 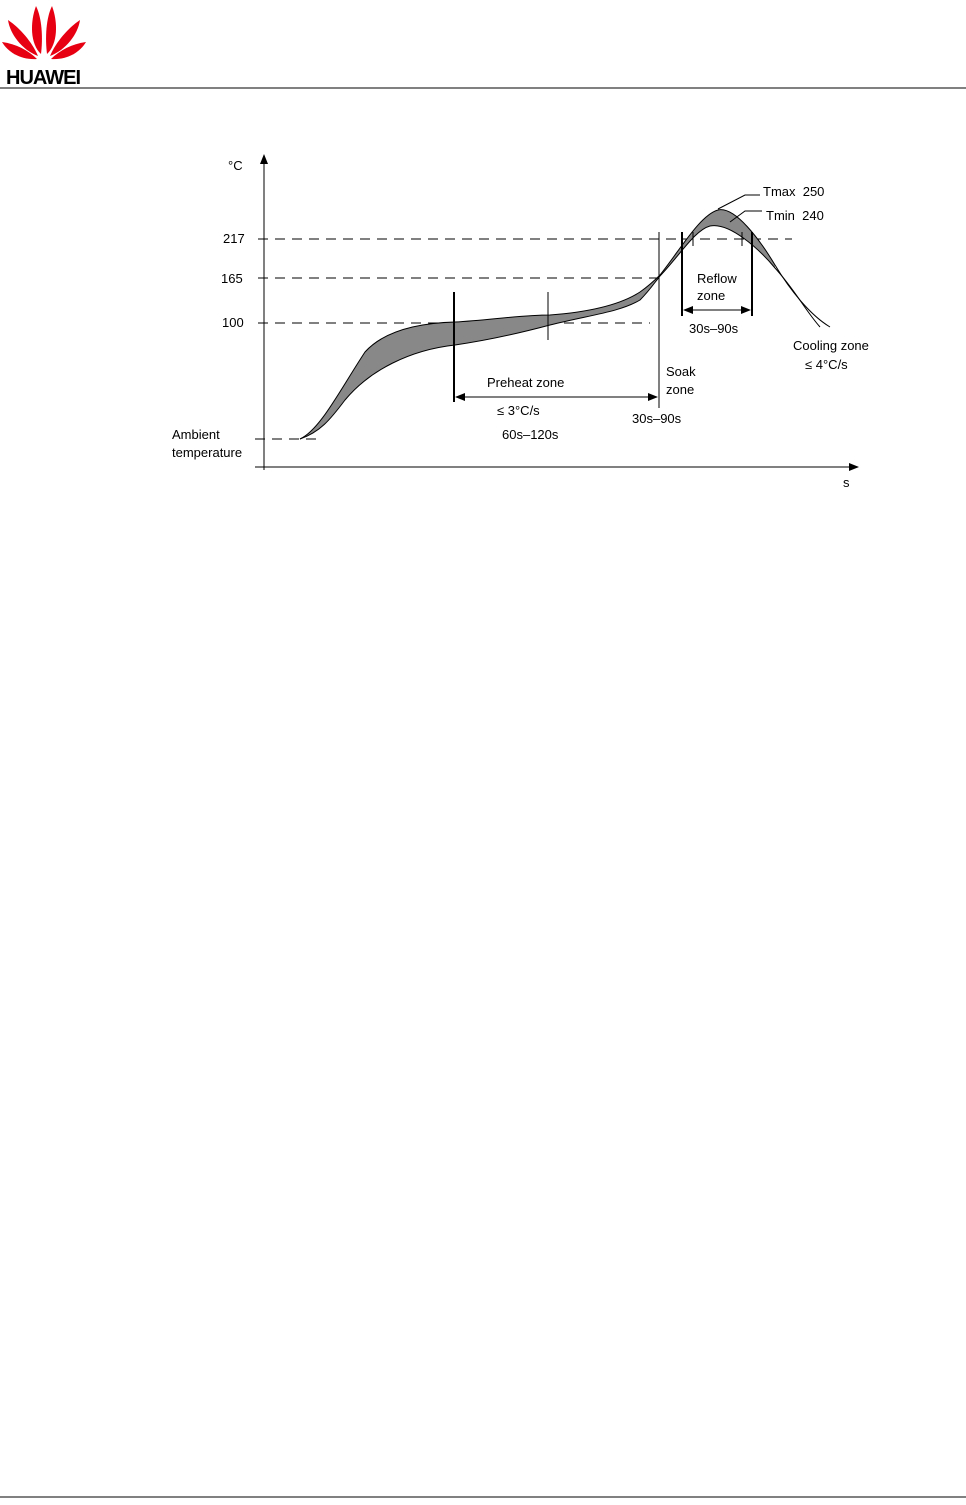 I want to click on y-unit: °C, so click(x=235, y=165).